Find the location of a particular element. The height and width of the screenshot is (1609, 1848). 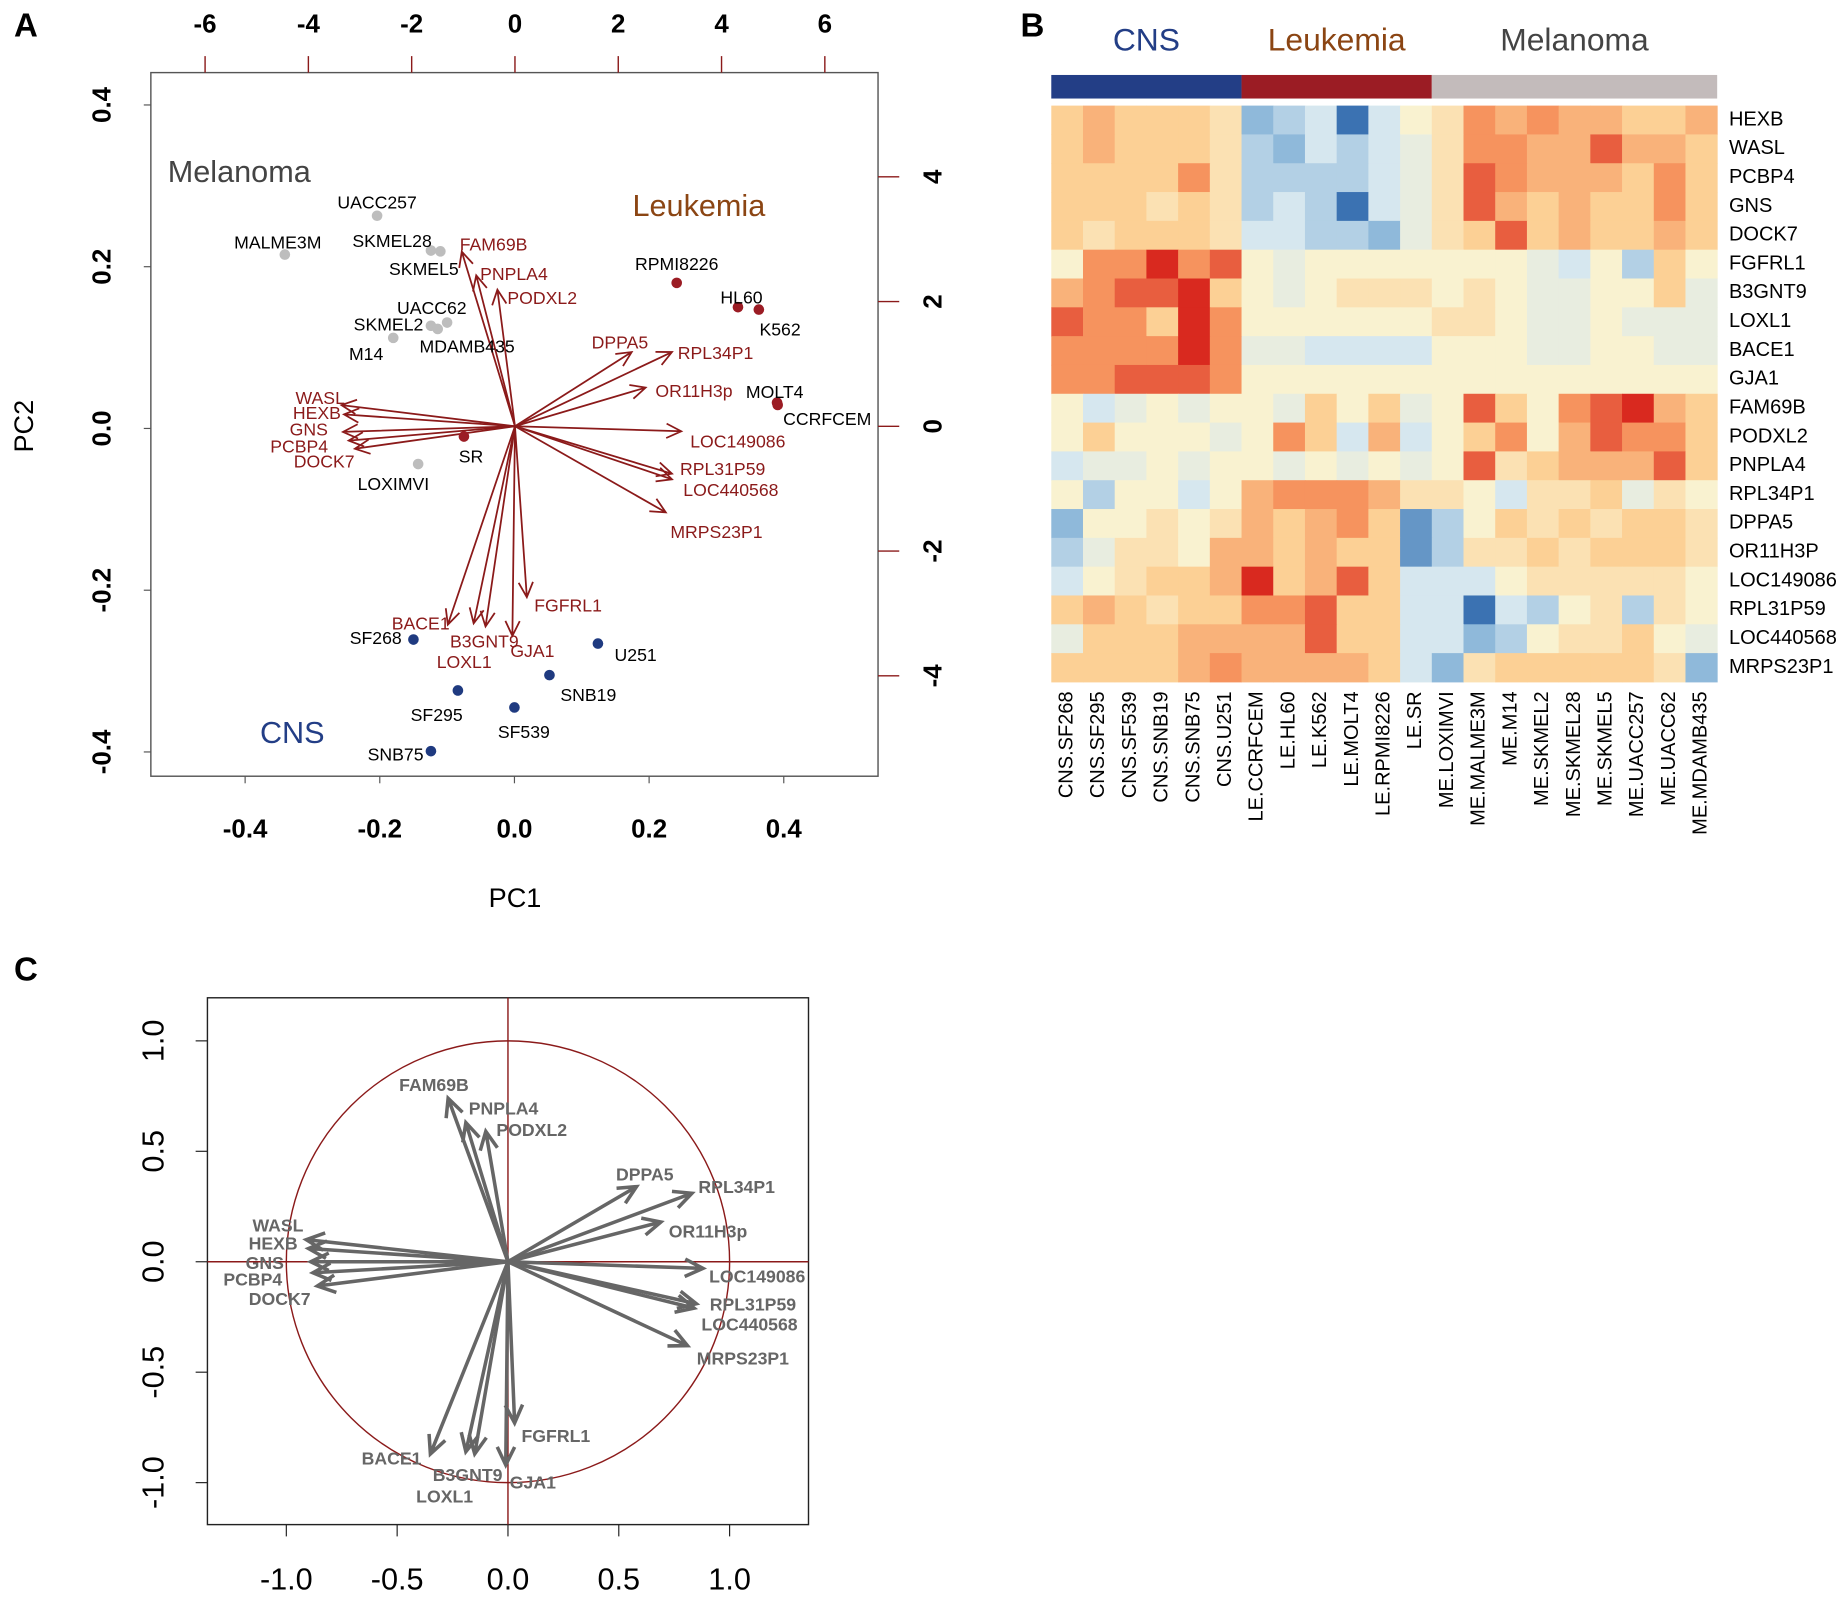

y2-tick-label: 0 is located at coordinates (933, 426).